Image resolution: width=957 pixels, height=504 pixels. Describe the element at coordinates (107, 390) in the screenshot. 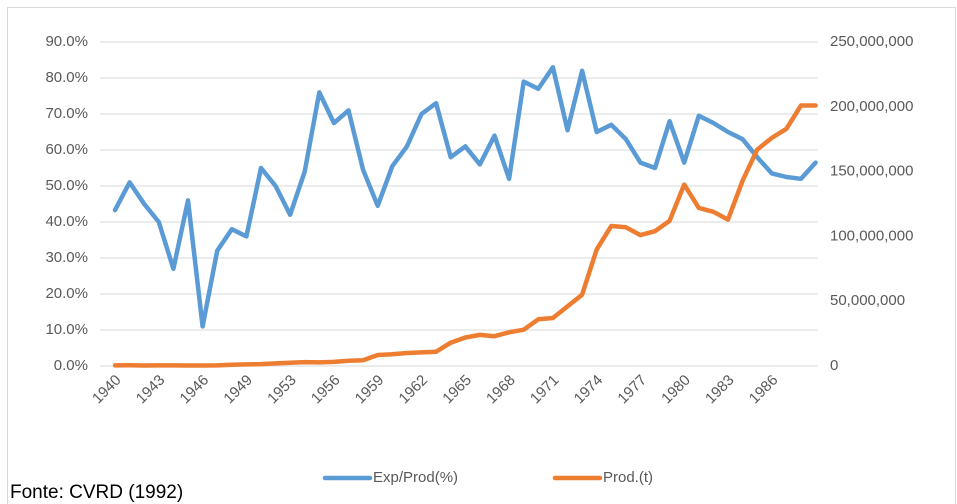

I see `x-tick-label: 1940` at that location.